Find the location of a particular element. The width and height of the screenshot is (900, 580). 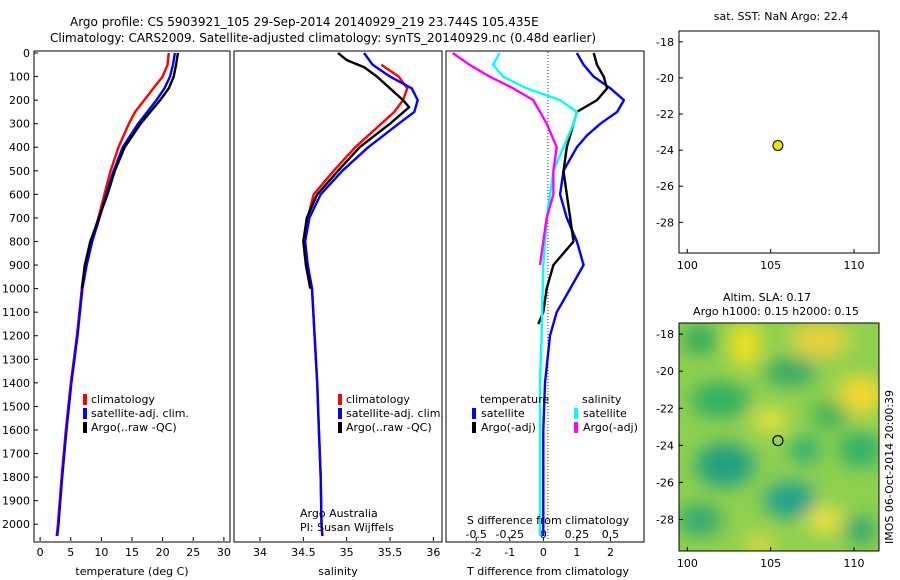

salinity-ticks: 34 34.5 35 35.5 36 is located at coordinates (346, 548).